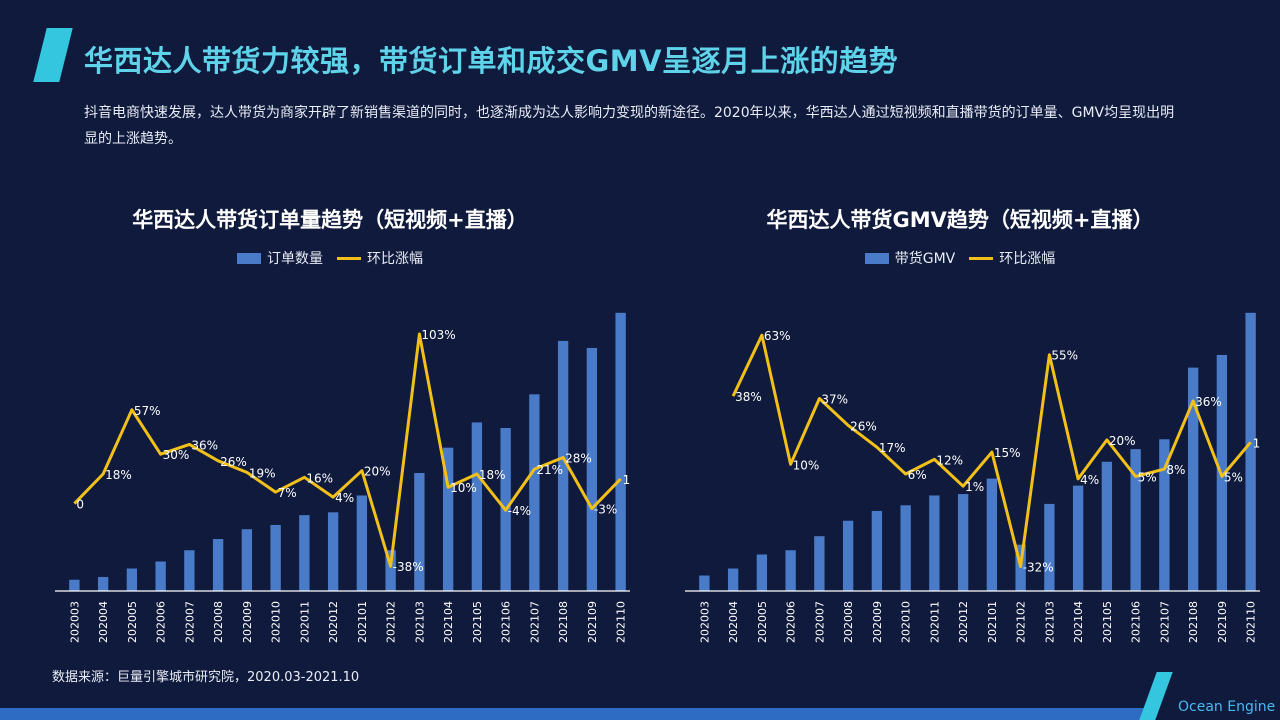 The image size is (1280, 720). What do you see at coordinates (218, 622) in the screenshot?
I see `x-tick-label: 202008` at bounding box center [218, 622].